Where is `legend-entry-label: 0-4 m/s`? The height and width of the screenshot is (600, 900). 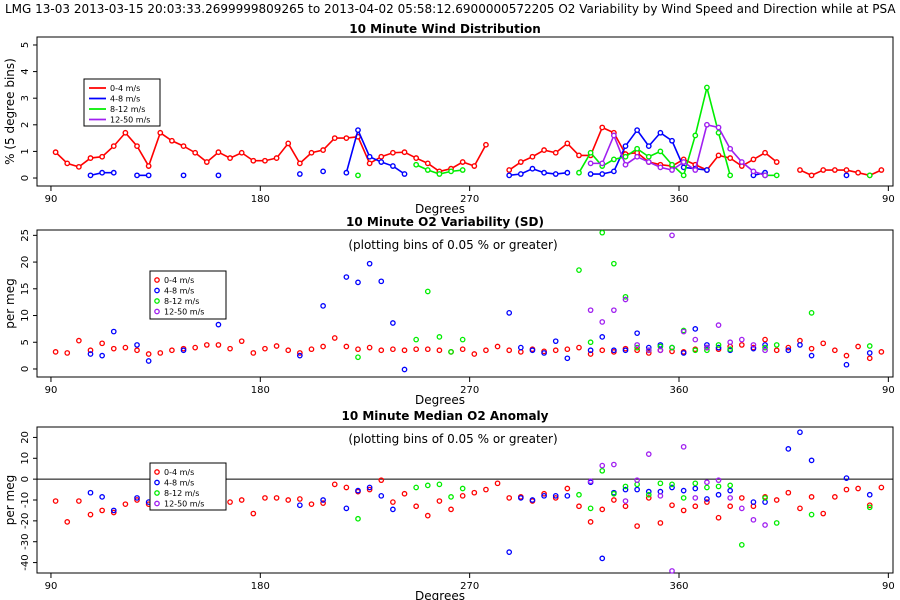 legend-entry-label: 0-4 m/s is located at coordinates (179, 280).